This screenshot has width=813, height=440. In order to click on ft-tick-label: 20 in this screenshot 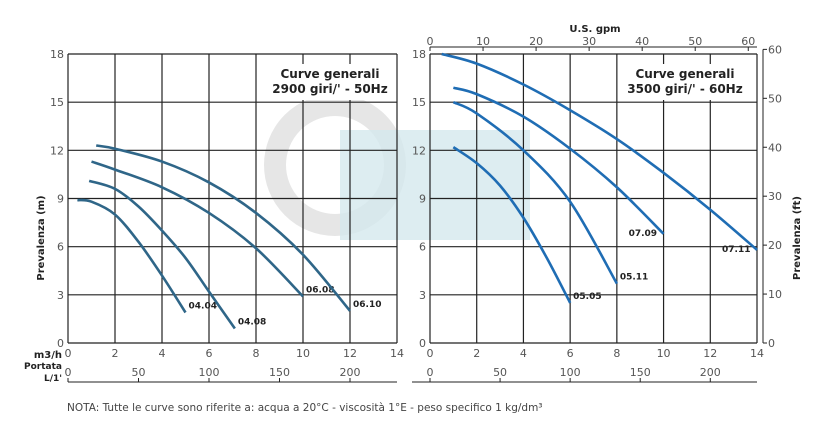, I will do `click(775, 245)`.